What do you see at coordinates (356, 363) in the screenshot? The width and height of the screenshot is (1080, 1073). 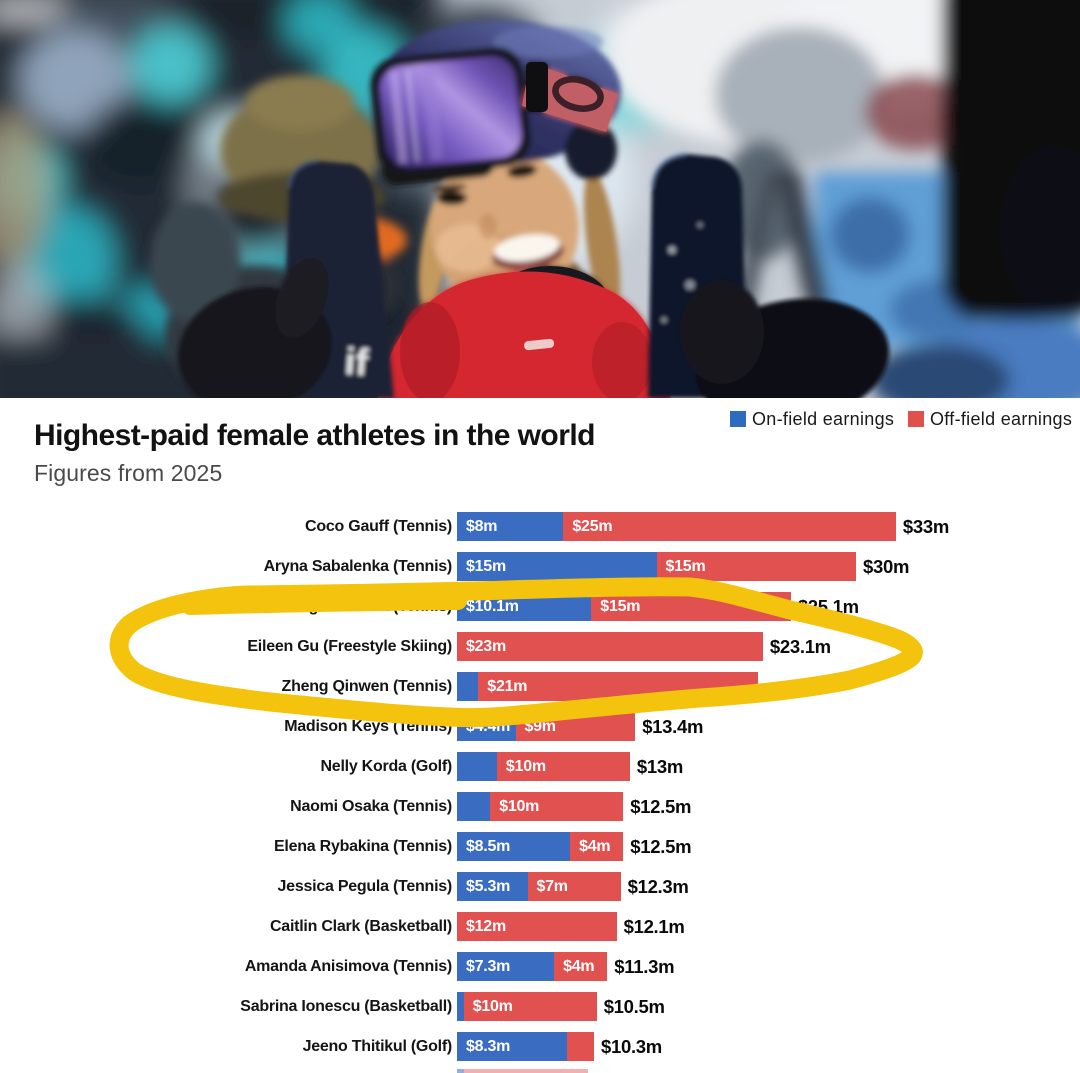 I see `svg-text: if` at bounding box center [356, 363].